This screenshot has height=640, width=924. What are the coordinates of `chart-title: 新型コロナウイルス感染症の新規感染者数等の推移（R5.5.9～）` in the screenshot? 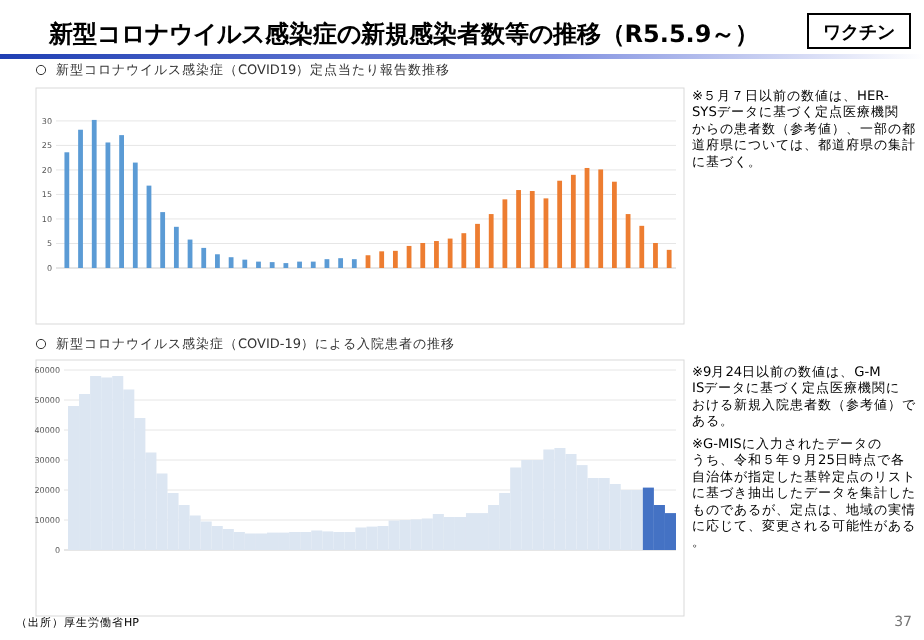 It's located at (403, 34).